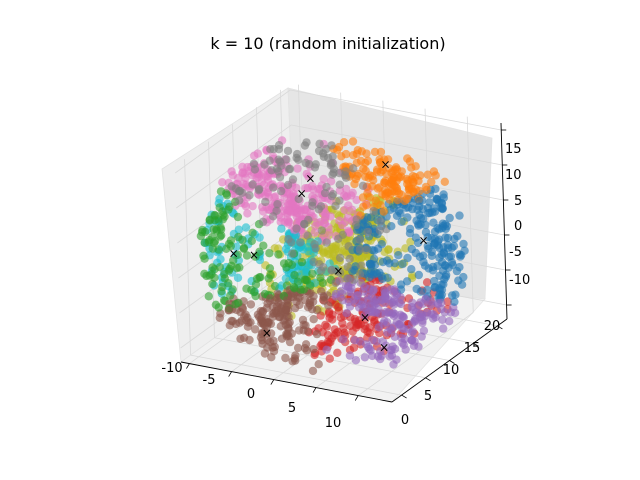 This screenshot has height=480, width=640. Describe the element at coordinates (333, 423) in the screenshot. I see `x-tick-label: 10` at that location.